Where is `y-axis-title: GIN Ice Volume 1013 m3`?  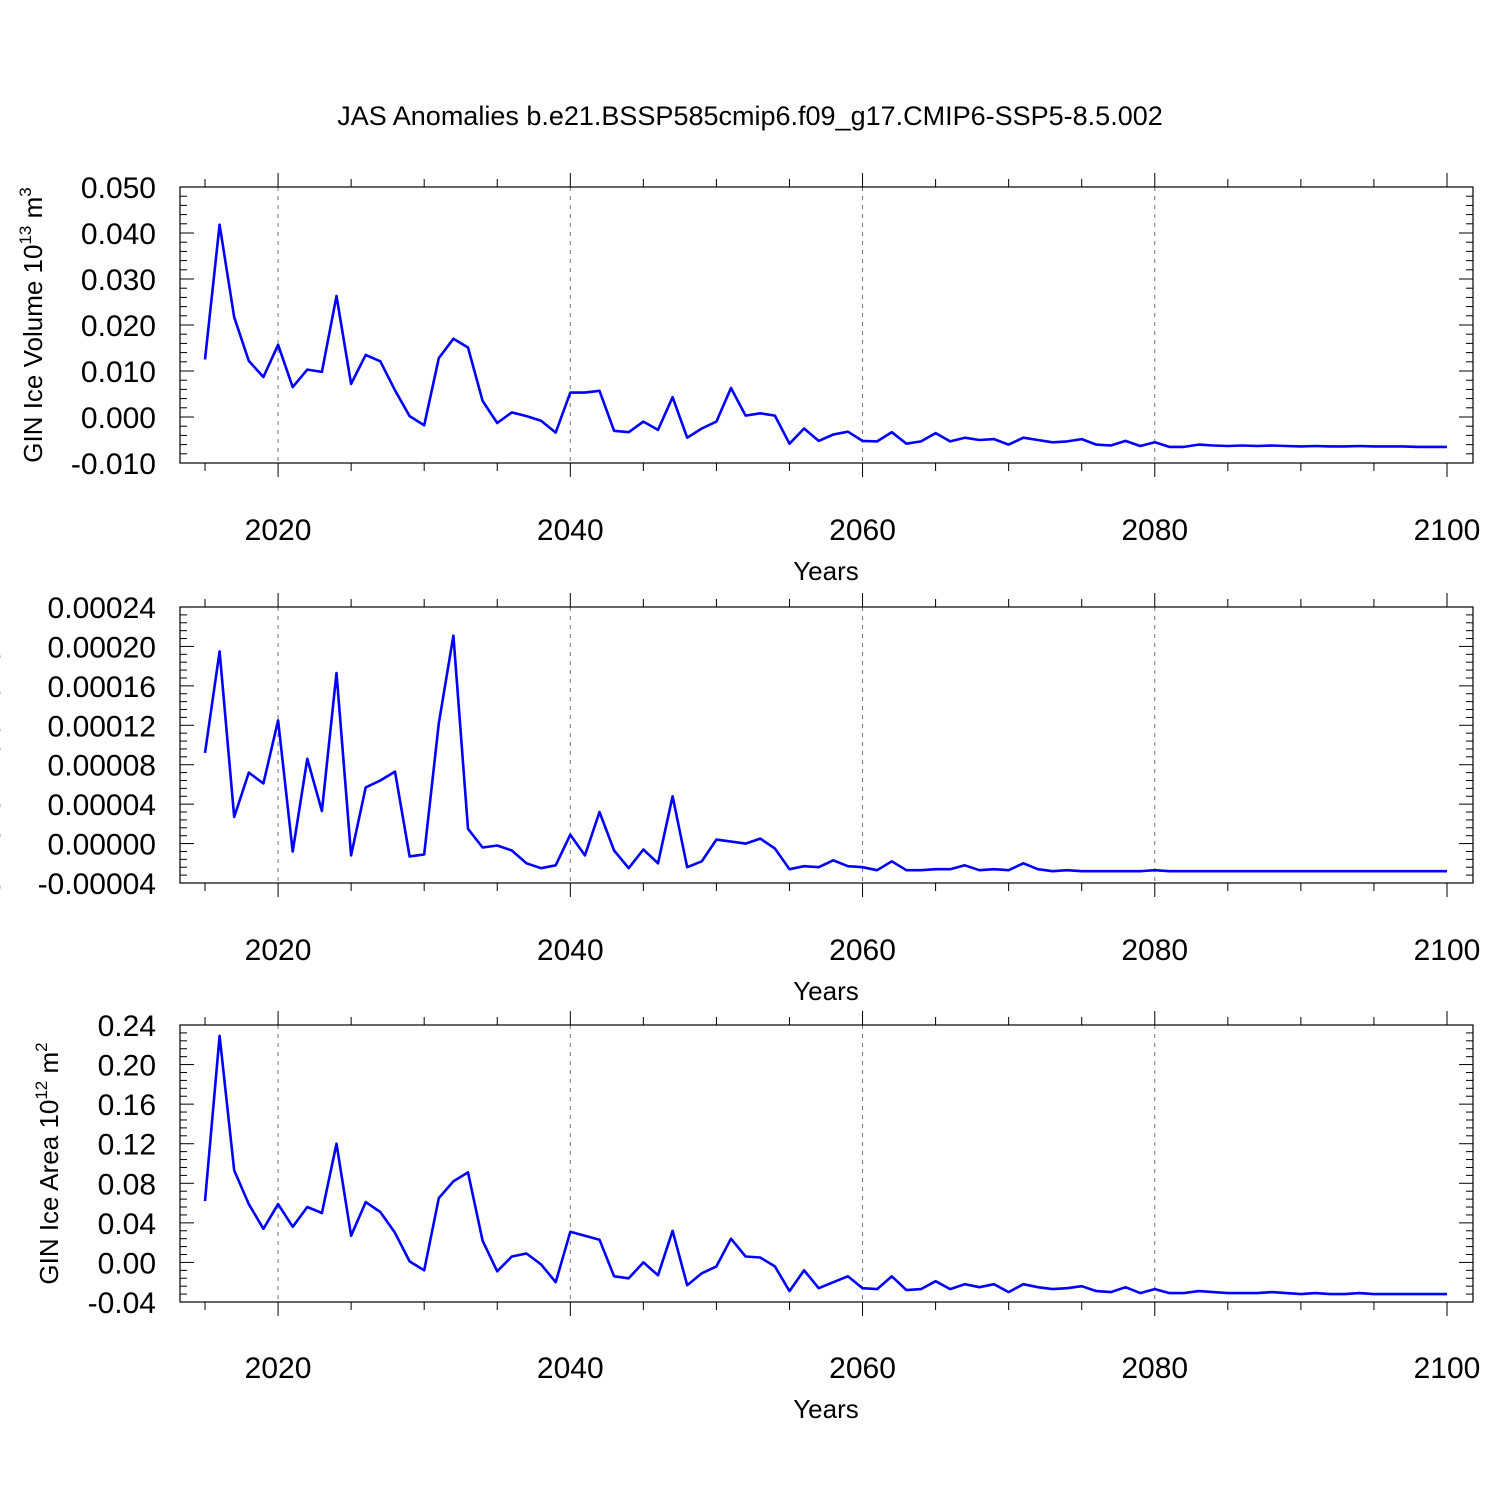
y-axis-title: GIN Ice Volume 1013 m3 is located at coordinates (32, 325).